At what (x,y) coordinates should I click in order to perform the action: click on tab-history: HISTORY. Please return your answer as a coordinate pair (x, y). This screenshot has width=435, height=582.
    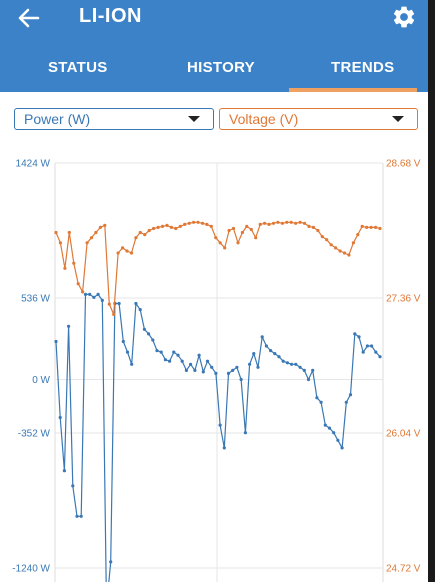
    Looking at the image, I should click on (221, 67).